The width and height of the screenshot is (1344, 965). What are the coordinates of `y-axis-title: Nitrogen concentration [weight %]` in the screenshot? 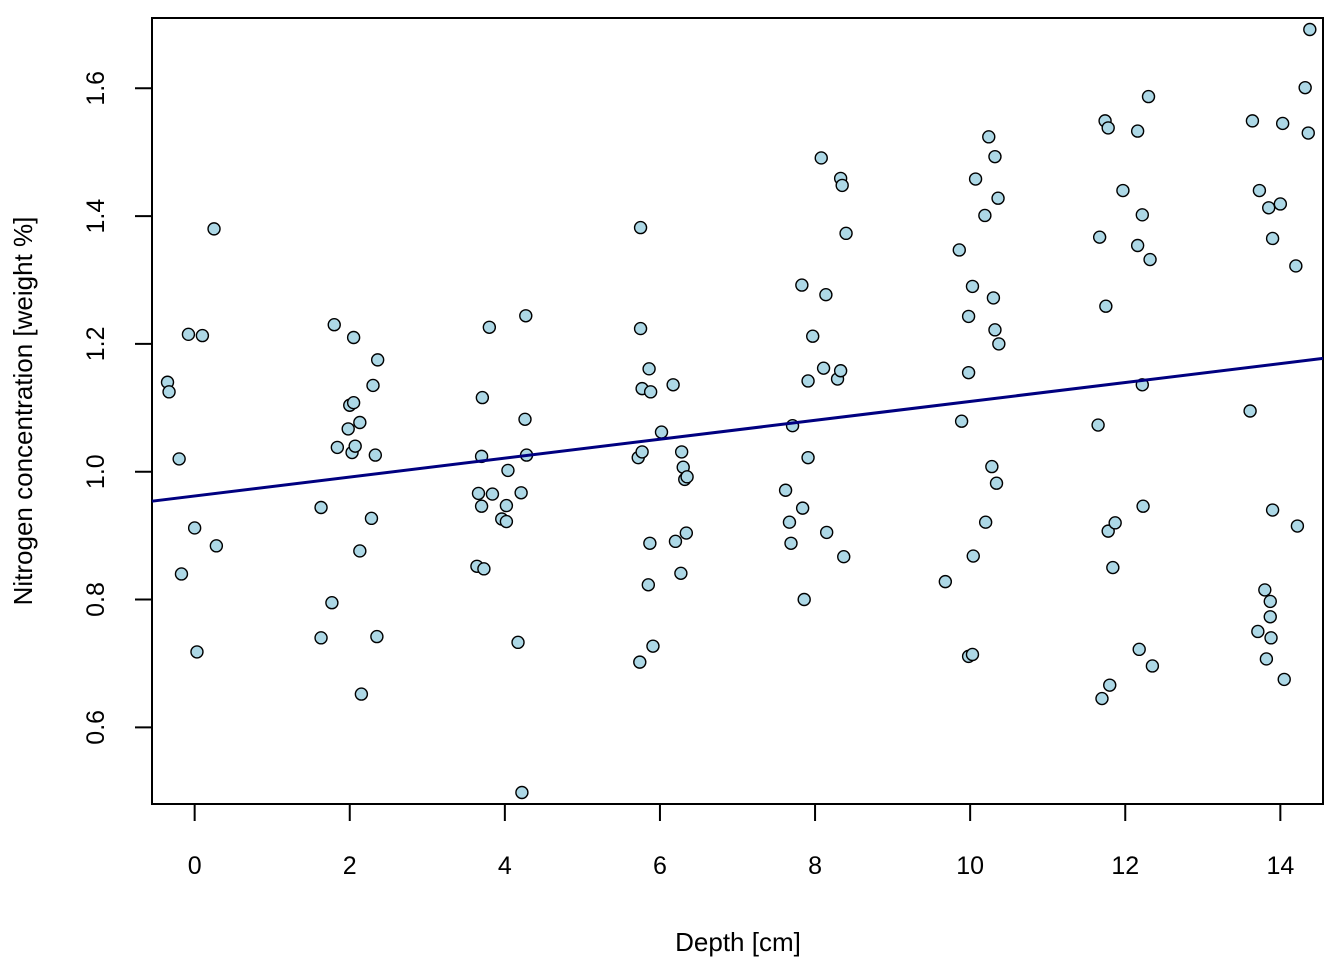 It's located at (23, 411).